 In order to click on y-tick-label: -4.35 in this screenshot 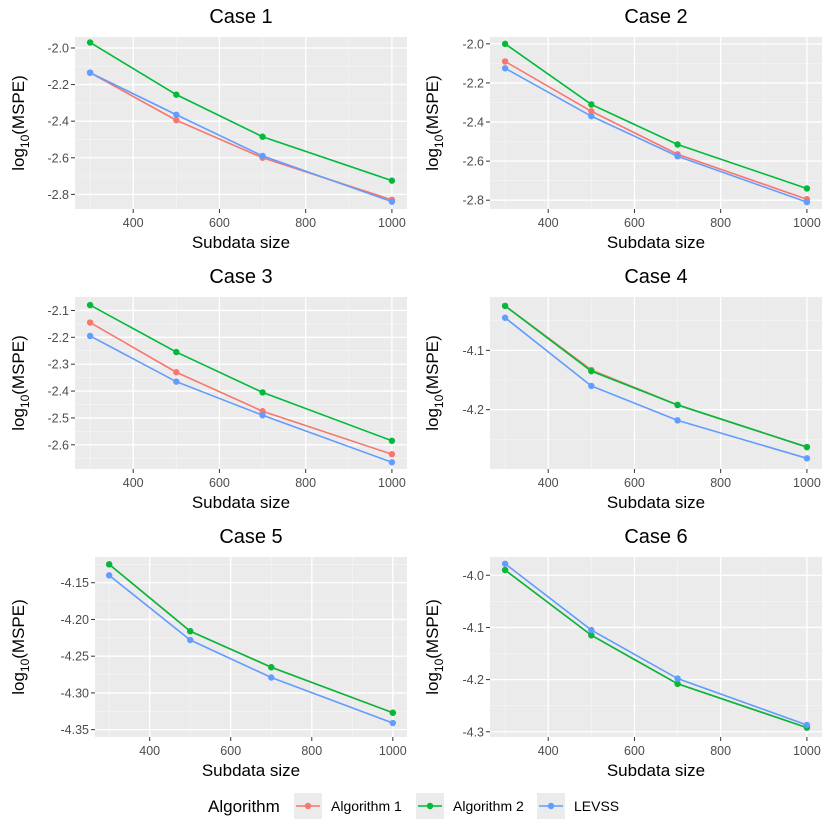, I will do `click(75, 730)`.